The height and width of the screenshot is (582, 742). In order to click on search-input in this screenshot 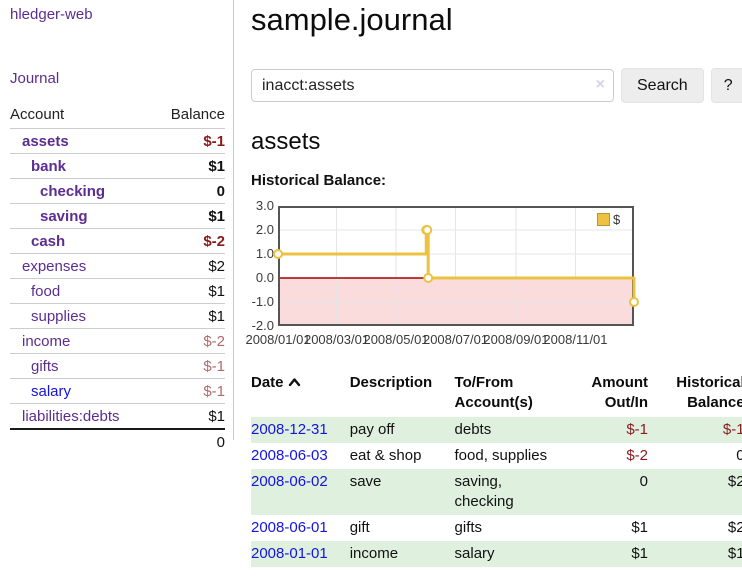, I will do `click(432, 85)`.